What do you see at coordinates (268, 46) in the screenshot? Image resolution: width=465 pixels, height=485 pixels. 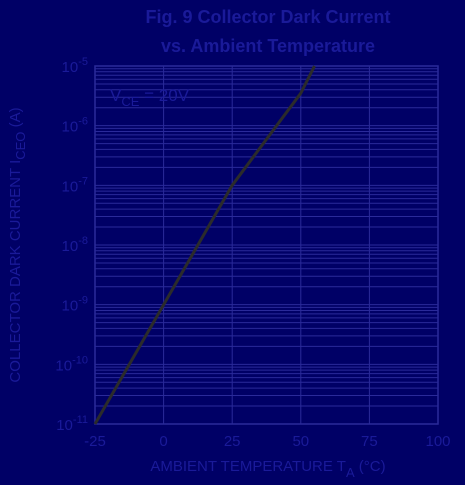 I see `chart-title-line2: vs. Ambient Temperature` at bounding box center [268, 46].